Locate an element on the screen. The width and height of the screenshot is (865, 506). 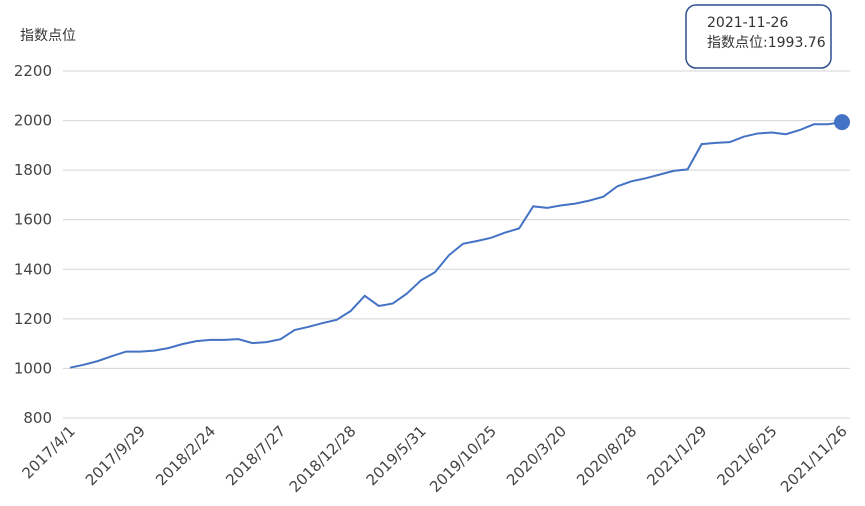
y-tick-label: 1000 is located at coordinates (33, 368).